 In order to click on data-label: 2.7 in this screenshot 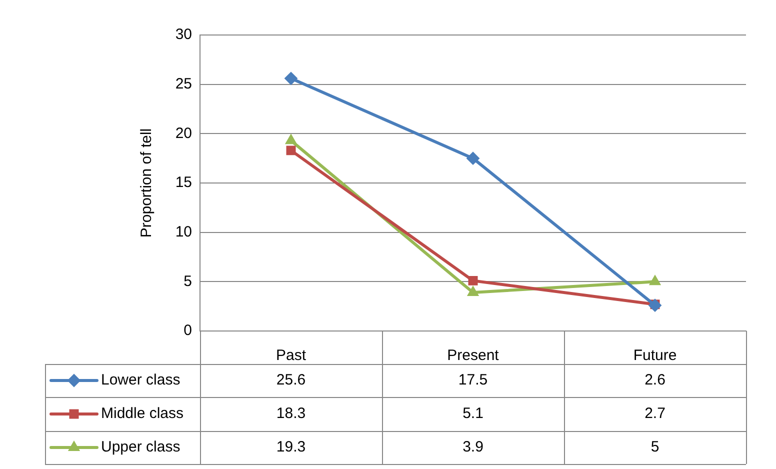, I will do `click(655, 413)`.